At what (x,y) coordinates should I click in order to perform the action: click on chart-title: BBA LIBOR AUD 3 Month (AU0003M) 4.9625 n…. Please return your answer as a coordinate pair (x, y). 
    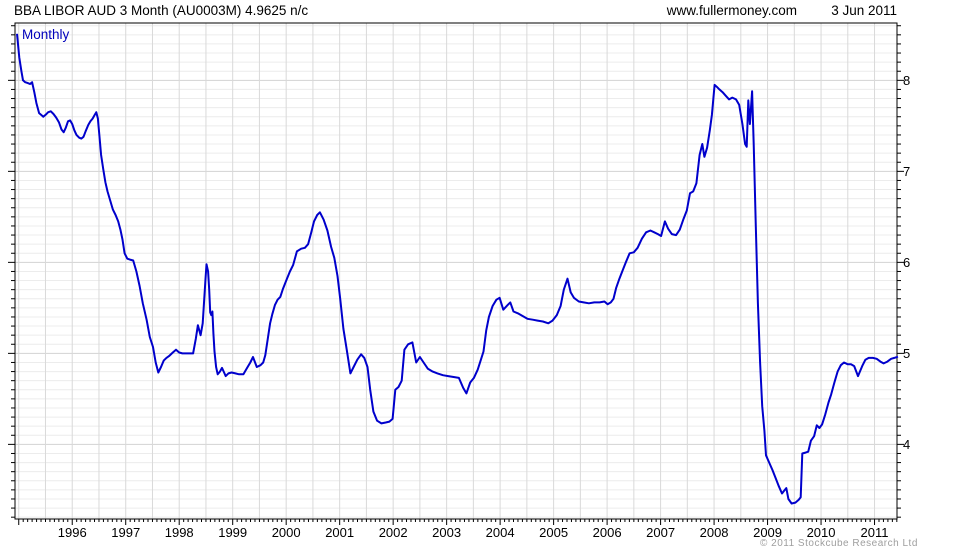
    Looking at the image, I should click on (161, 10).